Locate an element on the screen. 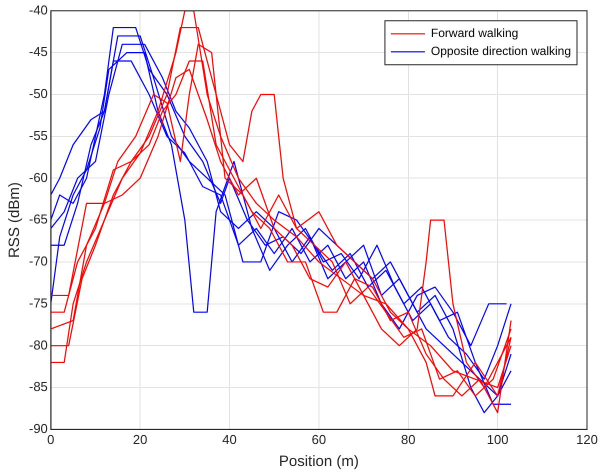  x-tick-label: 120 is located at coordinates (587, 439).